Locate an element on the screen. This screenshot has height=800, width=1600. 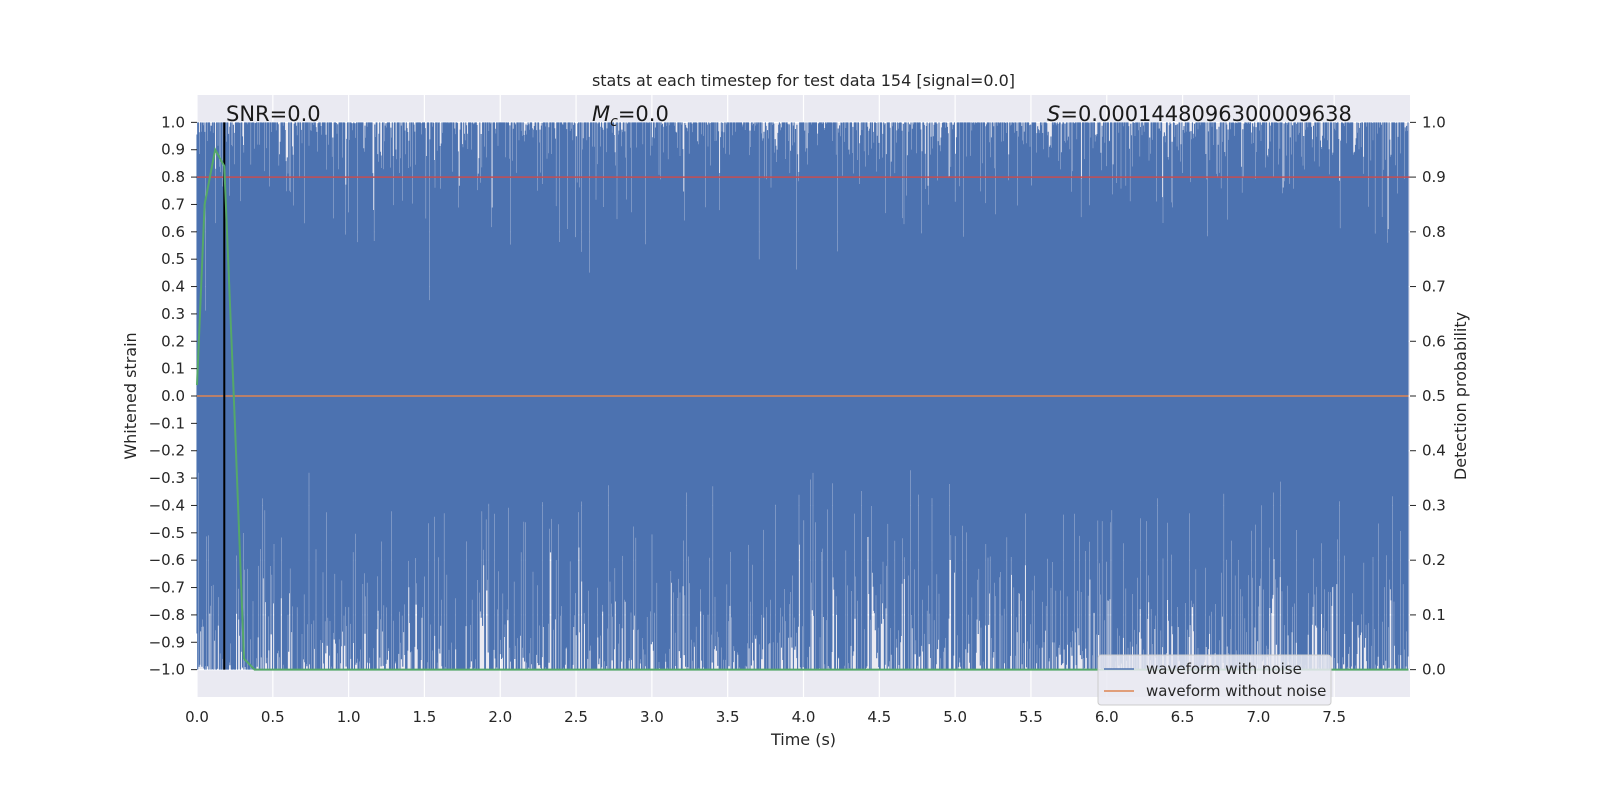
y-left-tick-label: 0.0 is located at coordinates (173, 396).